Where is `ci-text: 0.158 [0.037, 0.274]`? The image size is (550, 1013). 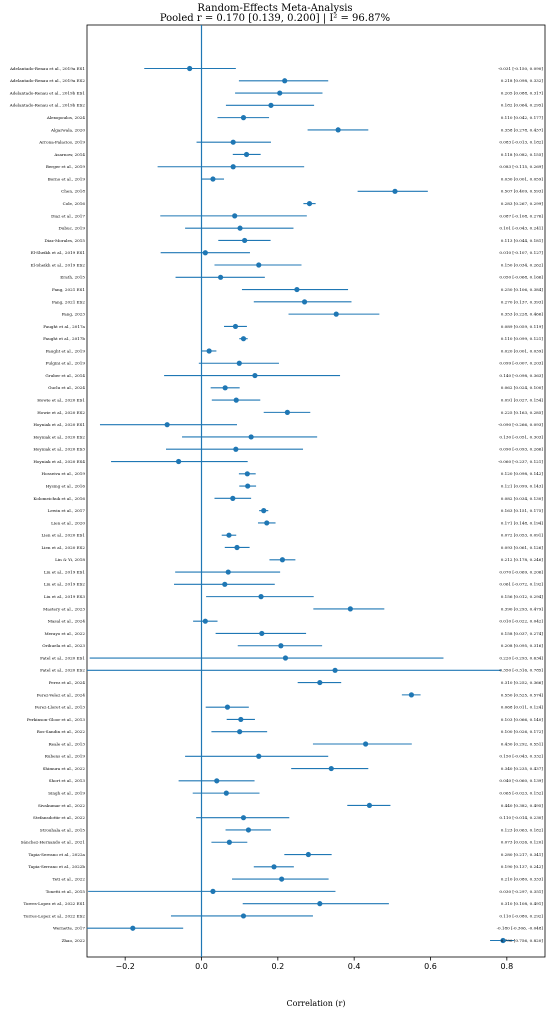
ci-text: 0.158 [0.037, 0.274] is located at coordinates (522, 633).